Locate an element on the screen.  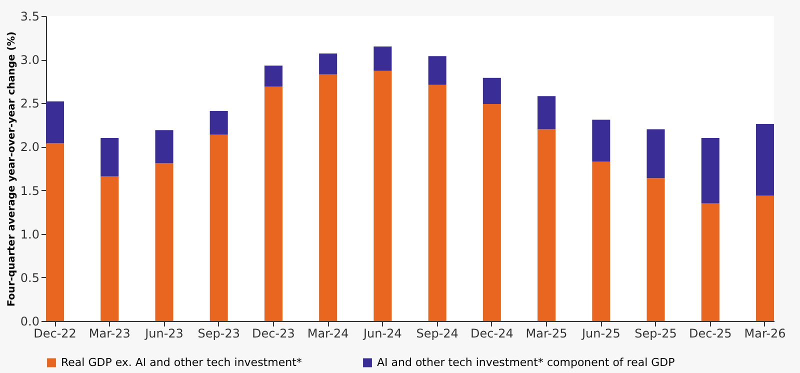
y-tick-label: 2.0 is located at coordinates (30, 147).